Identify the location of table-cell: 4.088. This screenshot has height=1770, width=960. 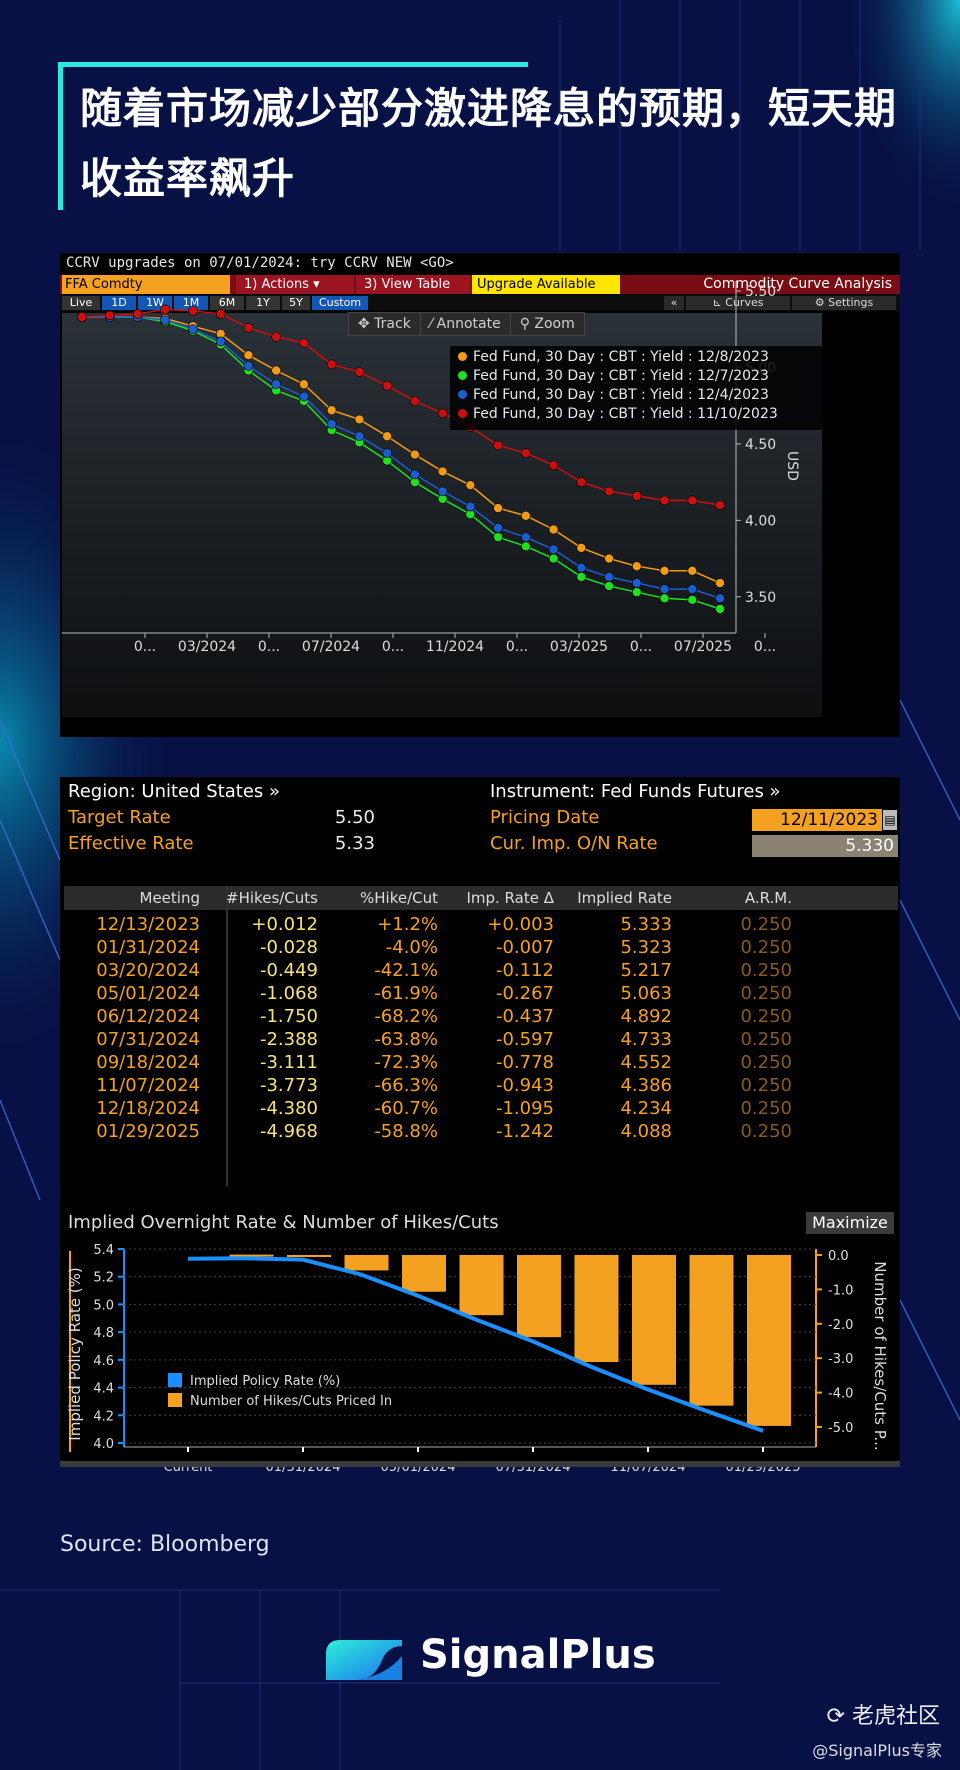
(646, 1131).